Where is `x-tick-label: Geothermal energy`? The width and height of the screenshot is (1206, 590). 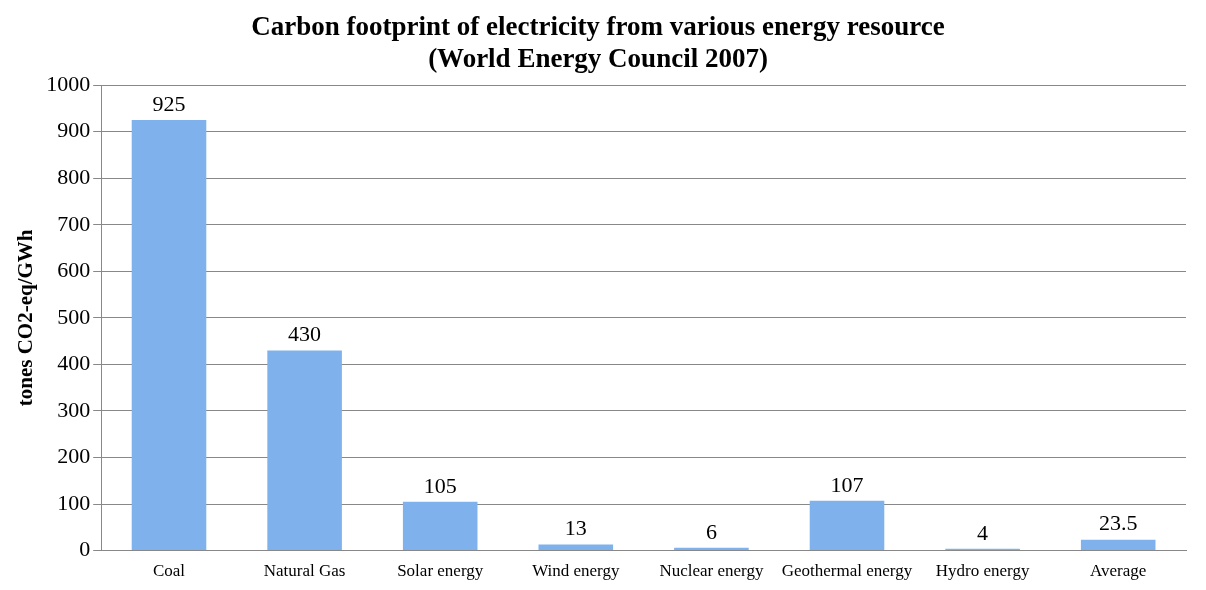 x-tick-label: Geothermal energy is located at coordinates (847, 571).